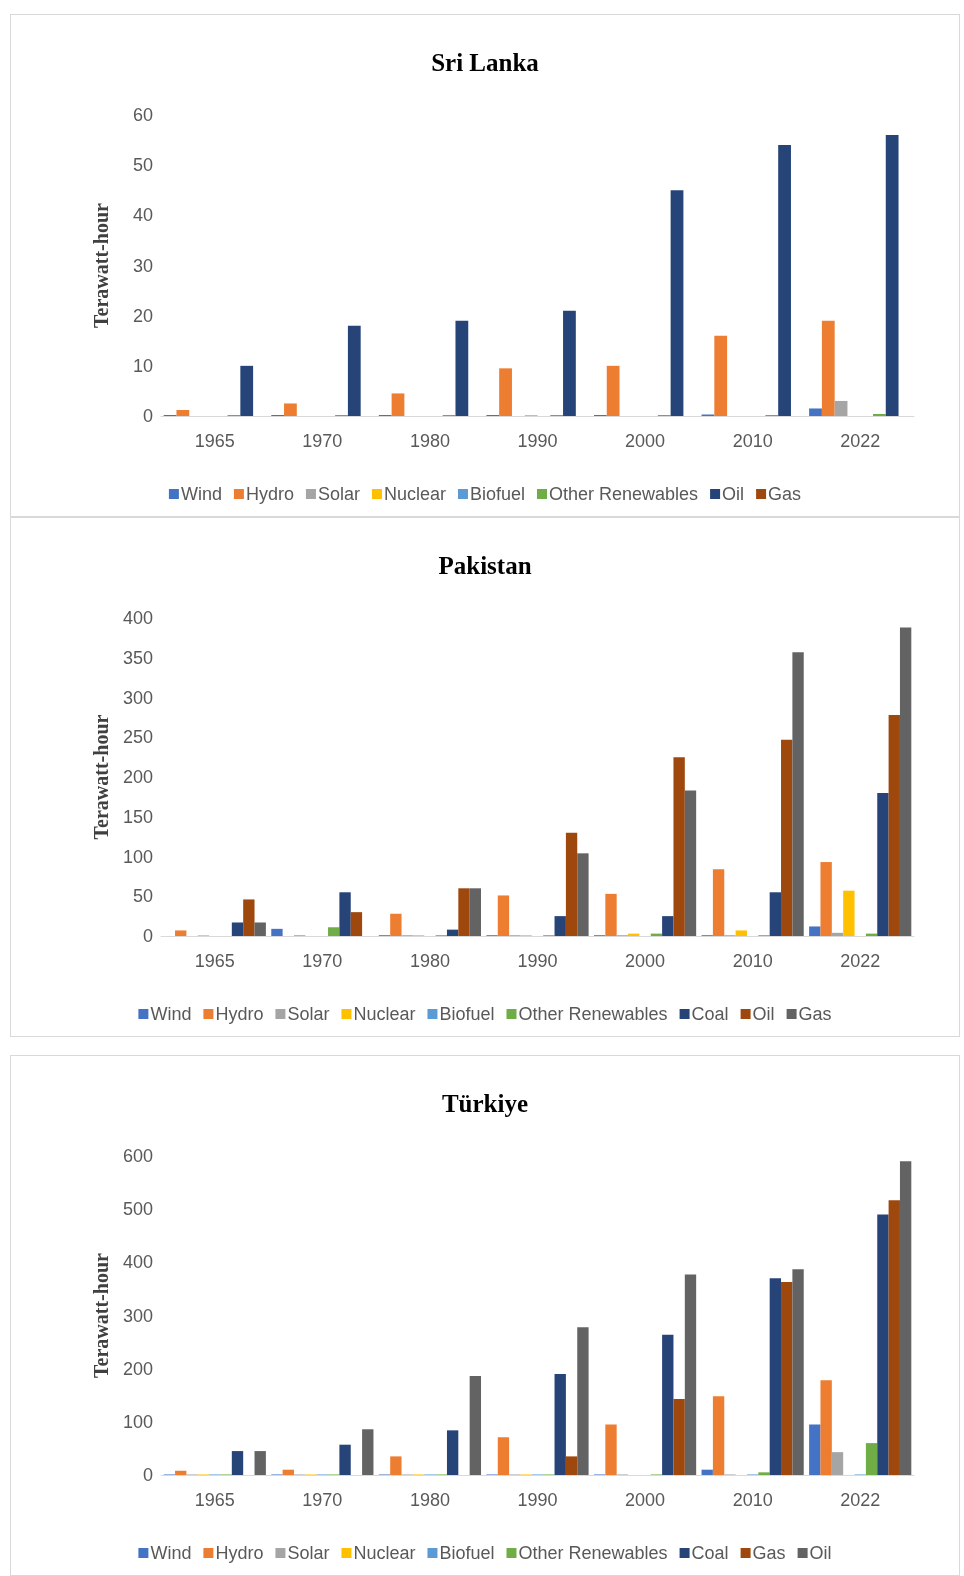 This screenshot has width=964, height=1576. Describe the element at coordinates (137, 1368) in the screenshot. I see `y-tick-label: 200` at that location.